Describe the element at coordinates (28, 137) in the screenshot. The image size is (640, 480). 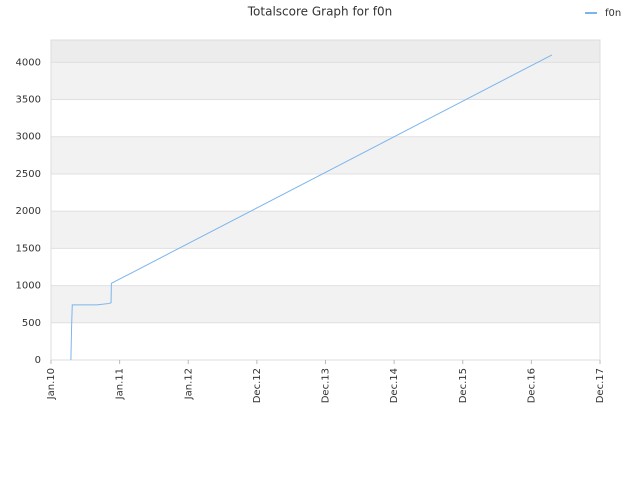
I see `y-tick-label: 3000` at that location.